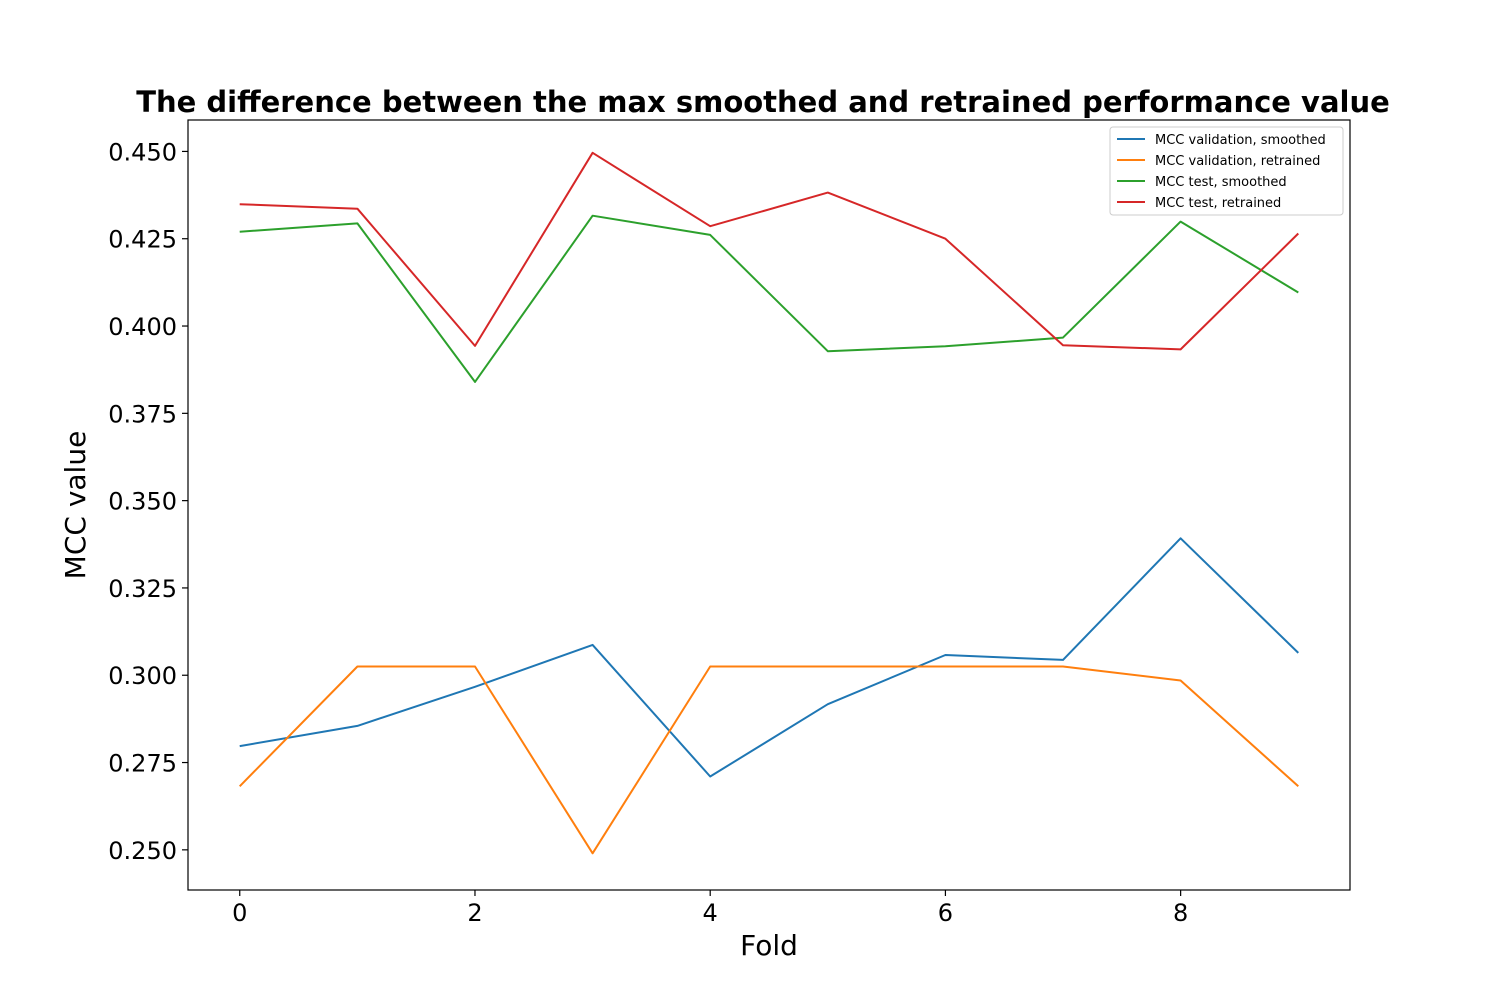 This screenshot has height=1000, width=1500. Describe the element at coordinates (142, 851) in the screenshot. I see `y-tick-label: 0.250` at that location.